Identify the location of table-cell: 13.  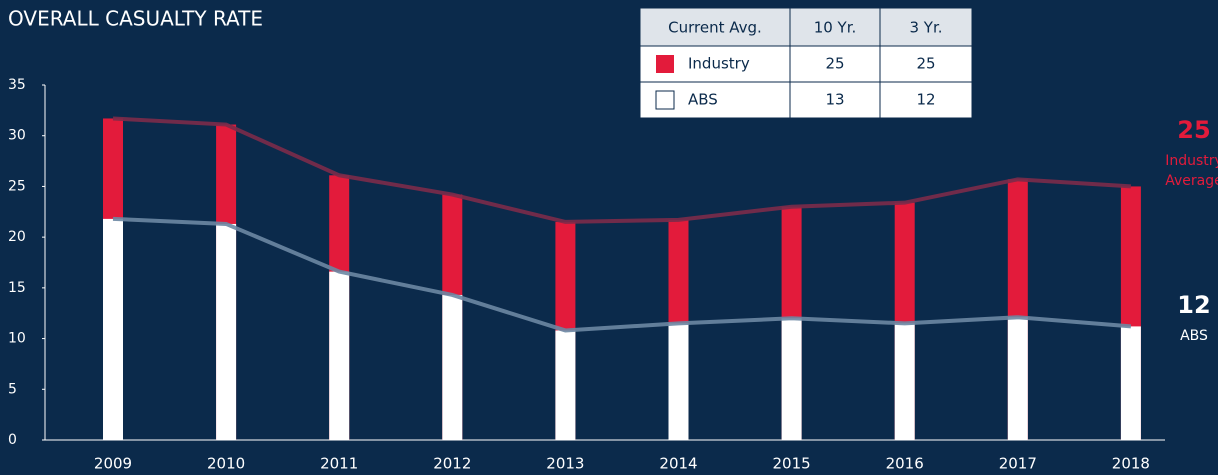
(834, 100).